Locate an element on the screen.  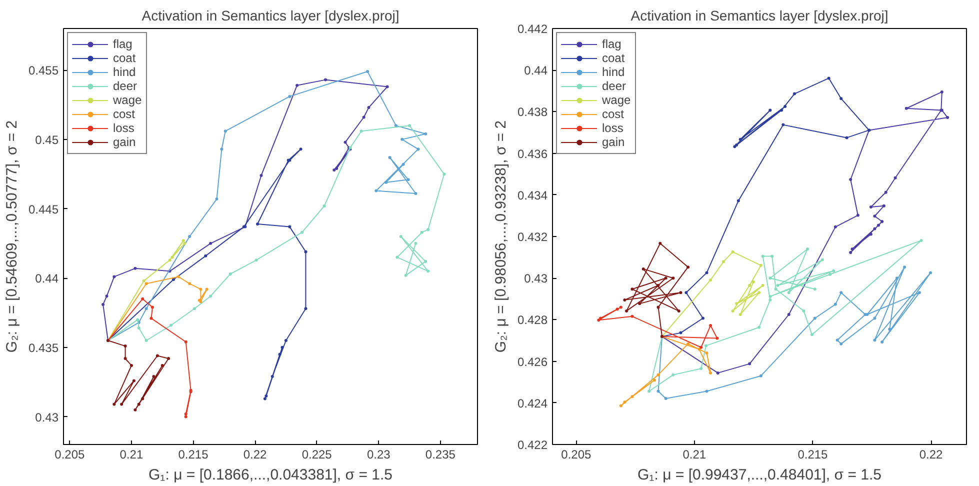
y-axis-title: G₂: μ = [0.54609,...,0.50777], σ = 2 is located at coordinates (11, 236).